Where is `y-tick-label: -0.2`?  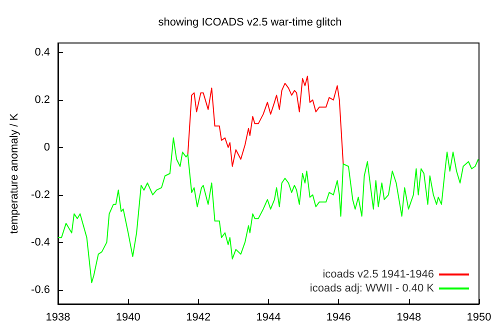
y-tick-label: -0.2 is located at coordinates (40, 194).